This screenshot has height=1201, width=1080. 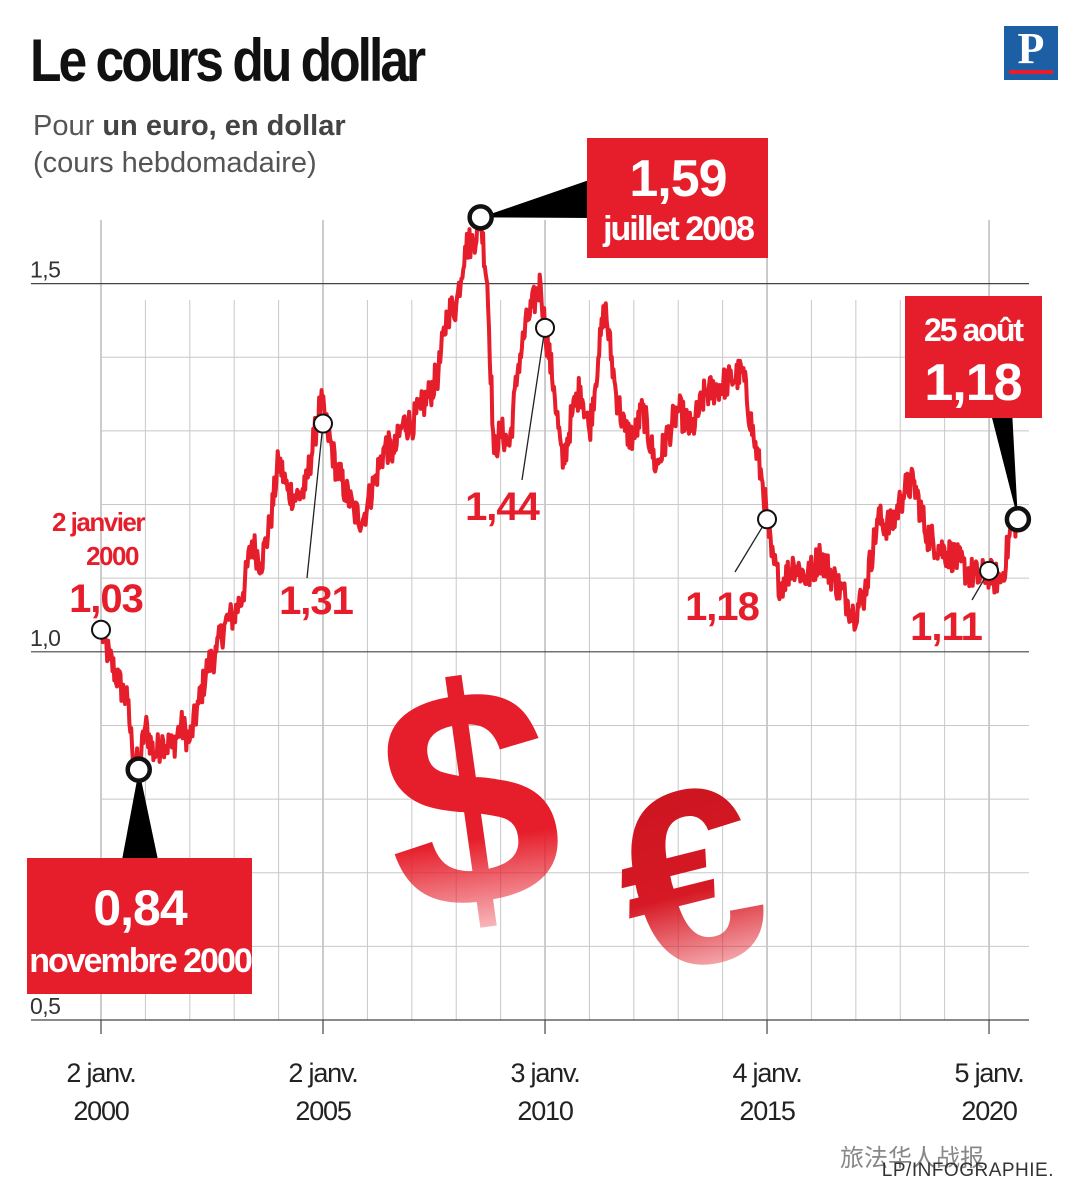 What do you see at coordinates (45, 1006) in the screenshot?
I see `y-tick-label: 0,5` at bounding box center [45, 1006].